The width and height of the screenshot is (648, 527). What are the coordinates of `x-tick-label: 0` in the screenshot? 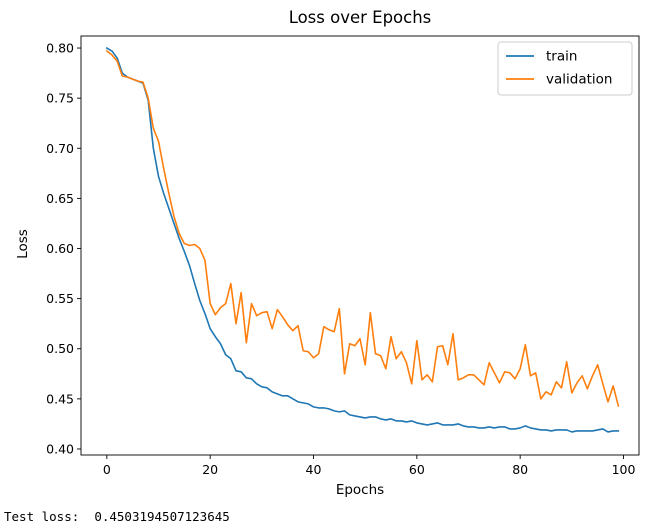 It's located at (107, 469).